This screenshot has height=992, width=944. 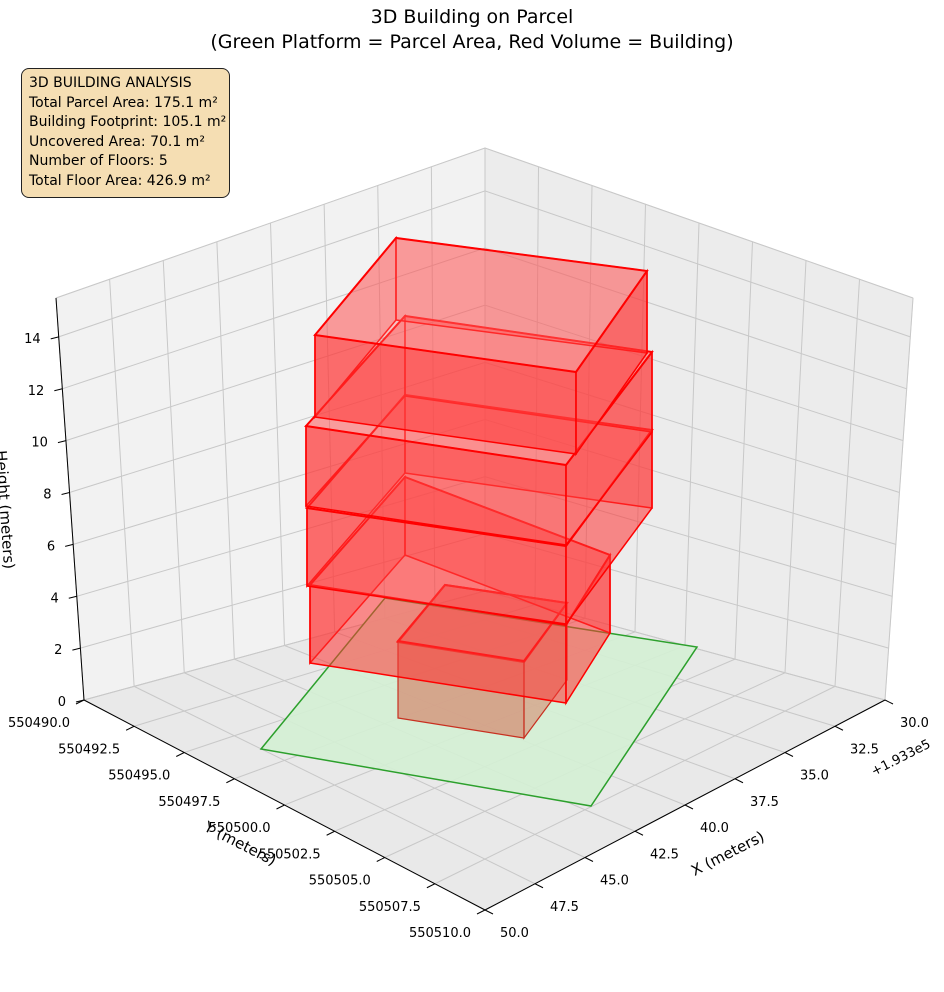 I want to click on x-tick-label: 42.5, so click(x=664, y=854).